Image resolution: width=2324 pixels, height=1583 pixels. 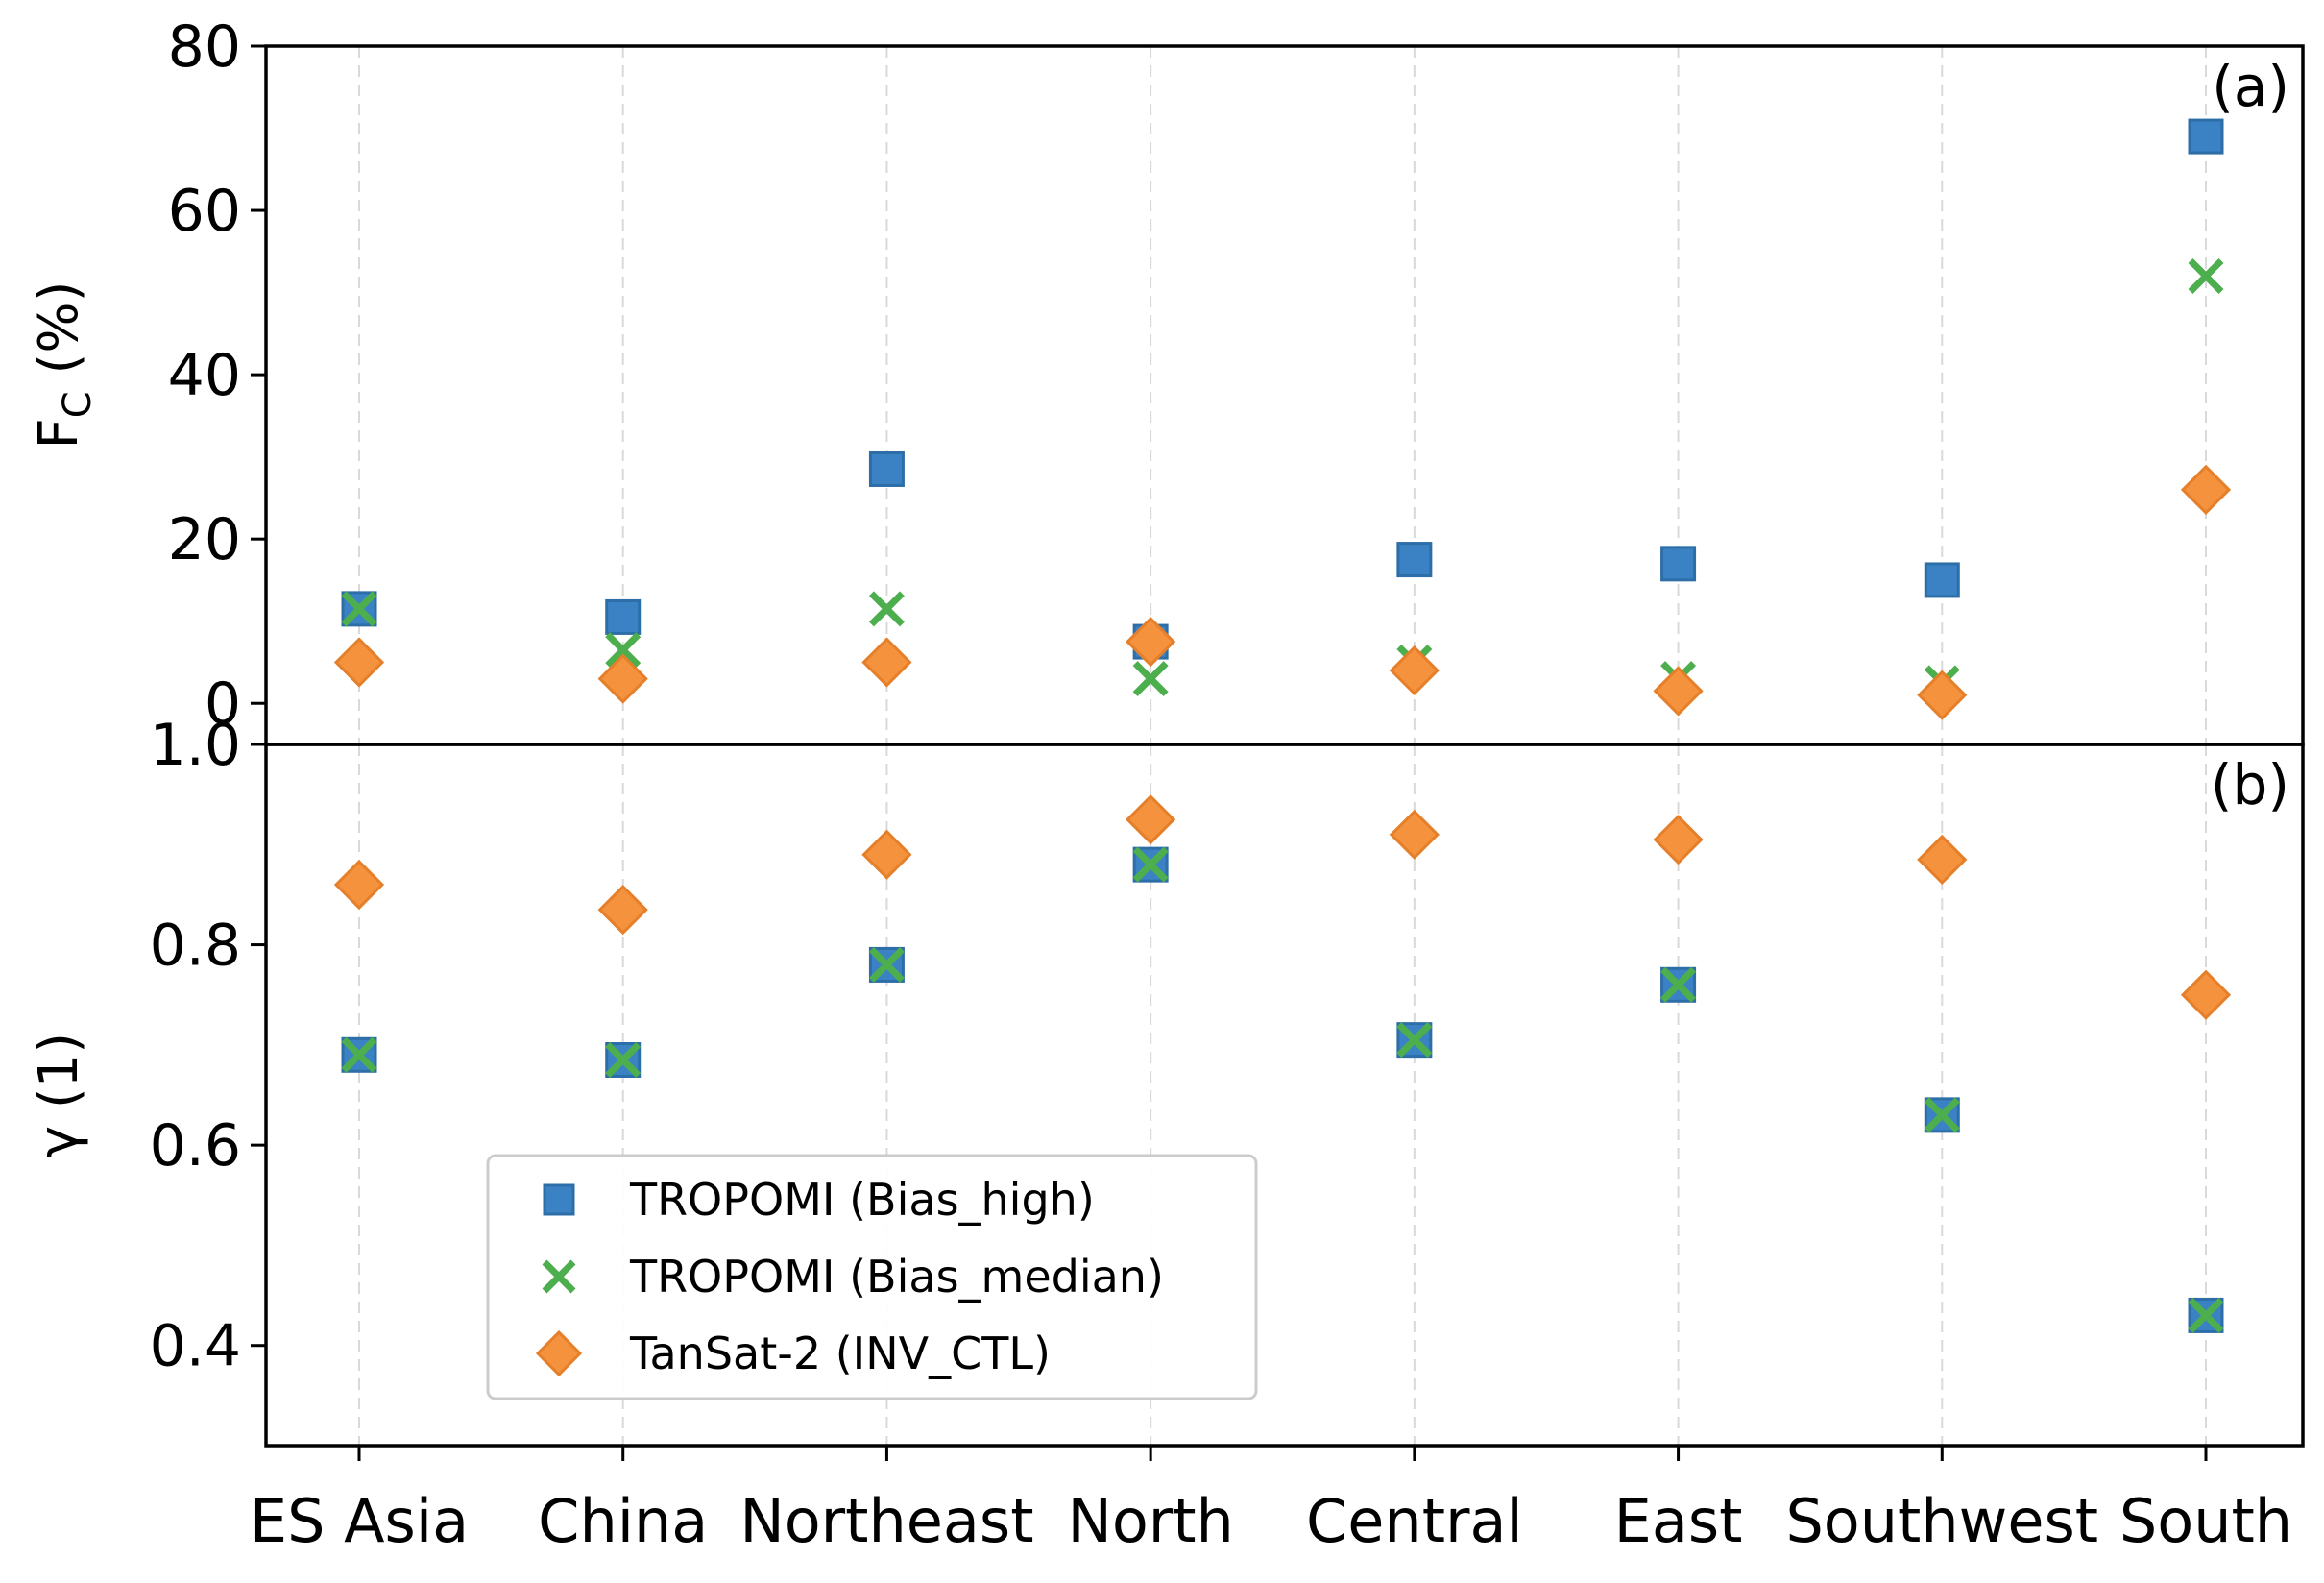 I want to click on legend-box, so click(x=872, y=1277).